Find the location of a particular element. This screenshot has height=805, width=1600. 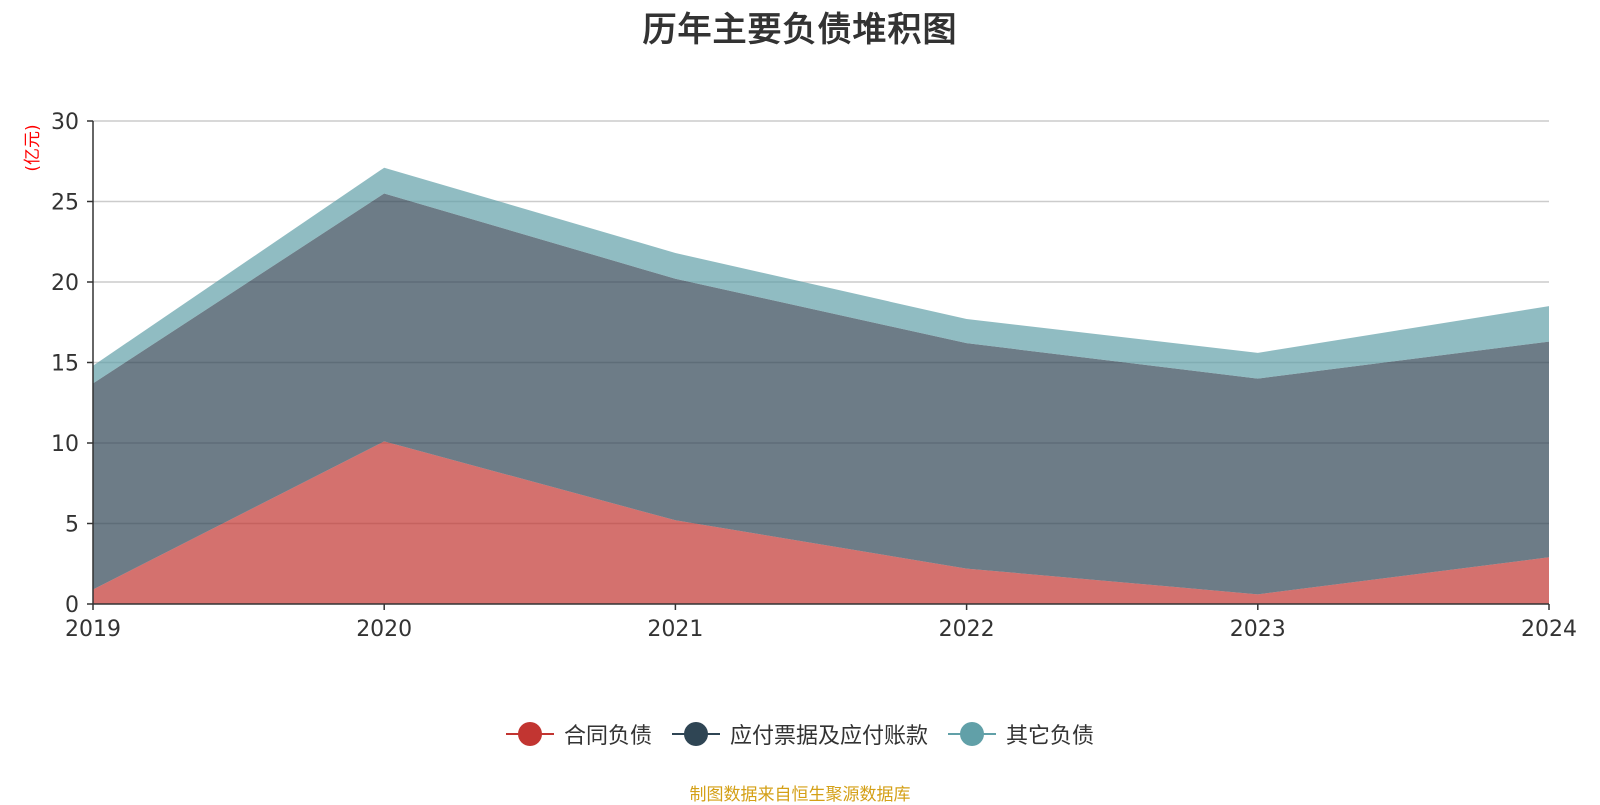

x-tick-label-2023: 2023 is located at coordinates (1258, 629).